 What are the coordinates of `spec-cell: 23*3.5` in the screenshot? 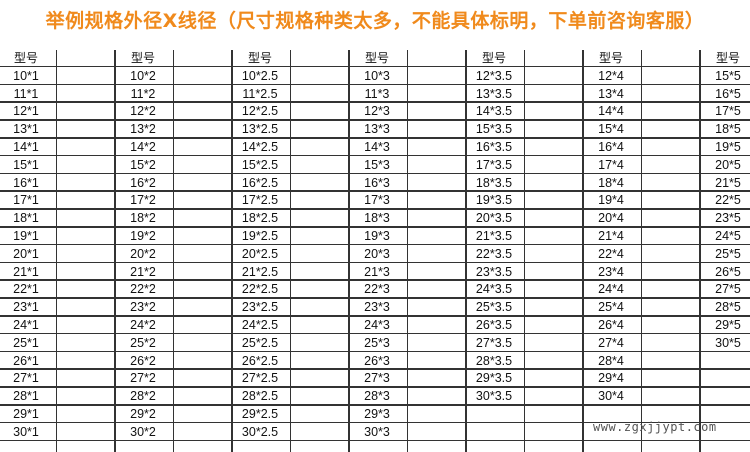 It's located at (494, 271).